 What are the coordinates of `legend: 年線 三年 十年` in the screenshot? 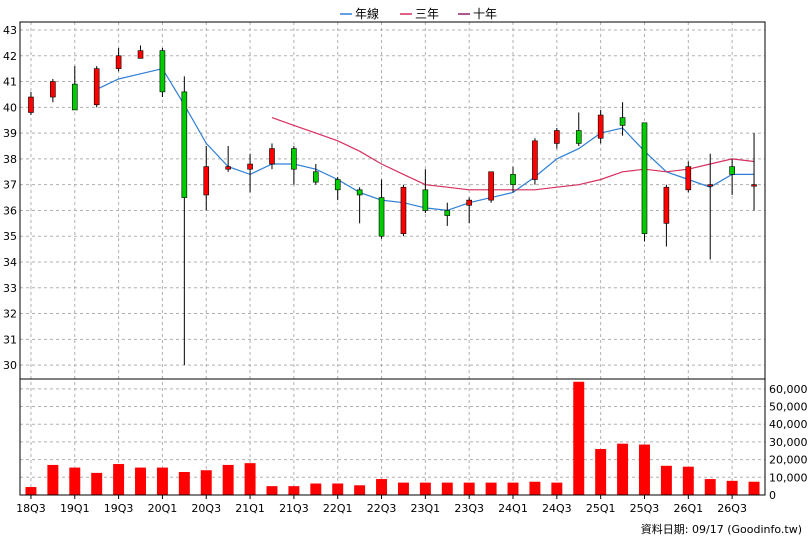 It's located at (418, 13).